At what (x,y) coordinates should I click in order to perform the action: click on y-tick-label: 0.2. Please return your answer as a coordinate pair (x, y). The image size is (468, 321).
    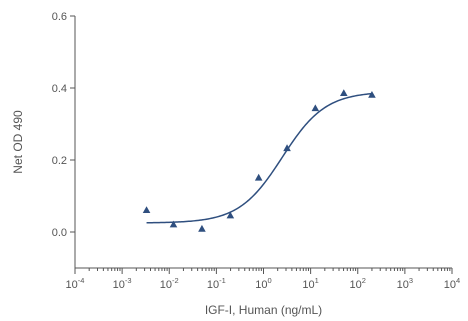
    Looking at the image, I should click on (59, 161).